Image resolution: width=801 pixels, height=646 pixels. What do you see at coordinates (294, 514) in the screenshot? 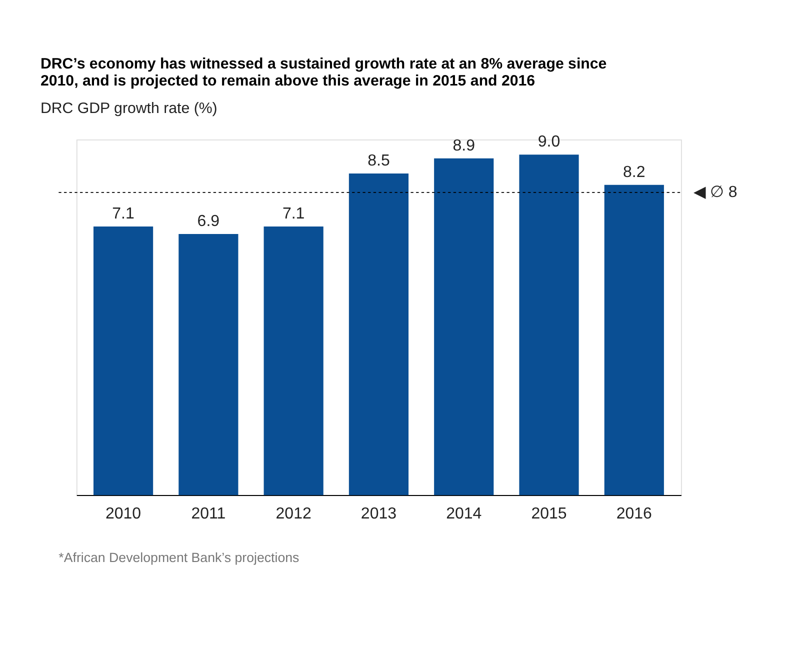
I see `x-tick-label: 2012` at bounding box center [294, 514].